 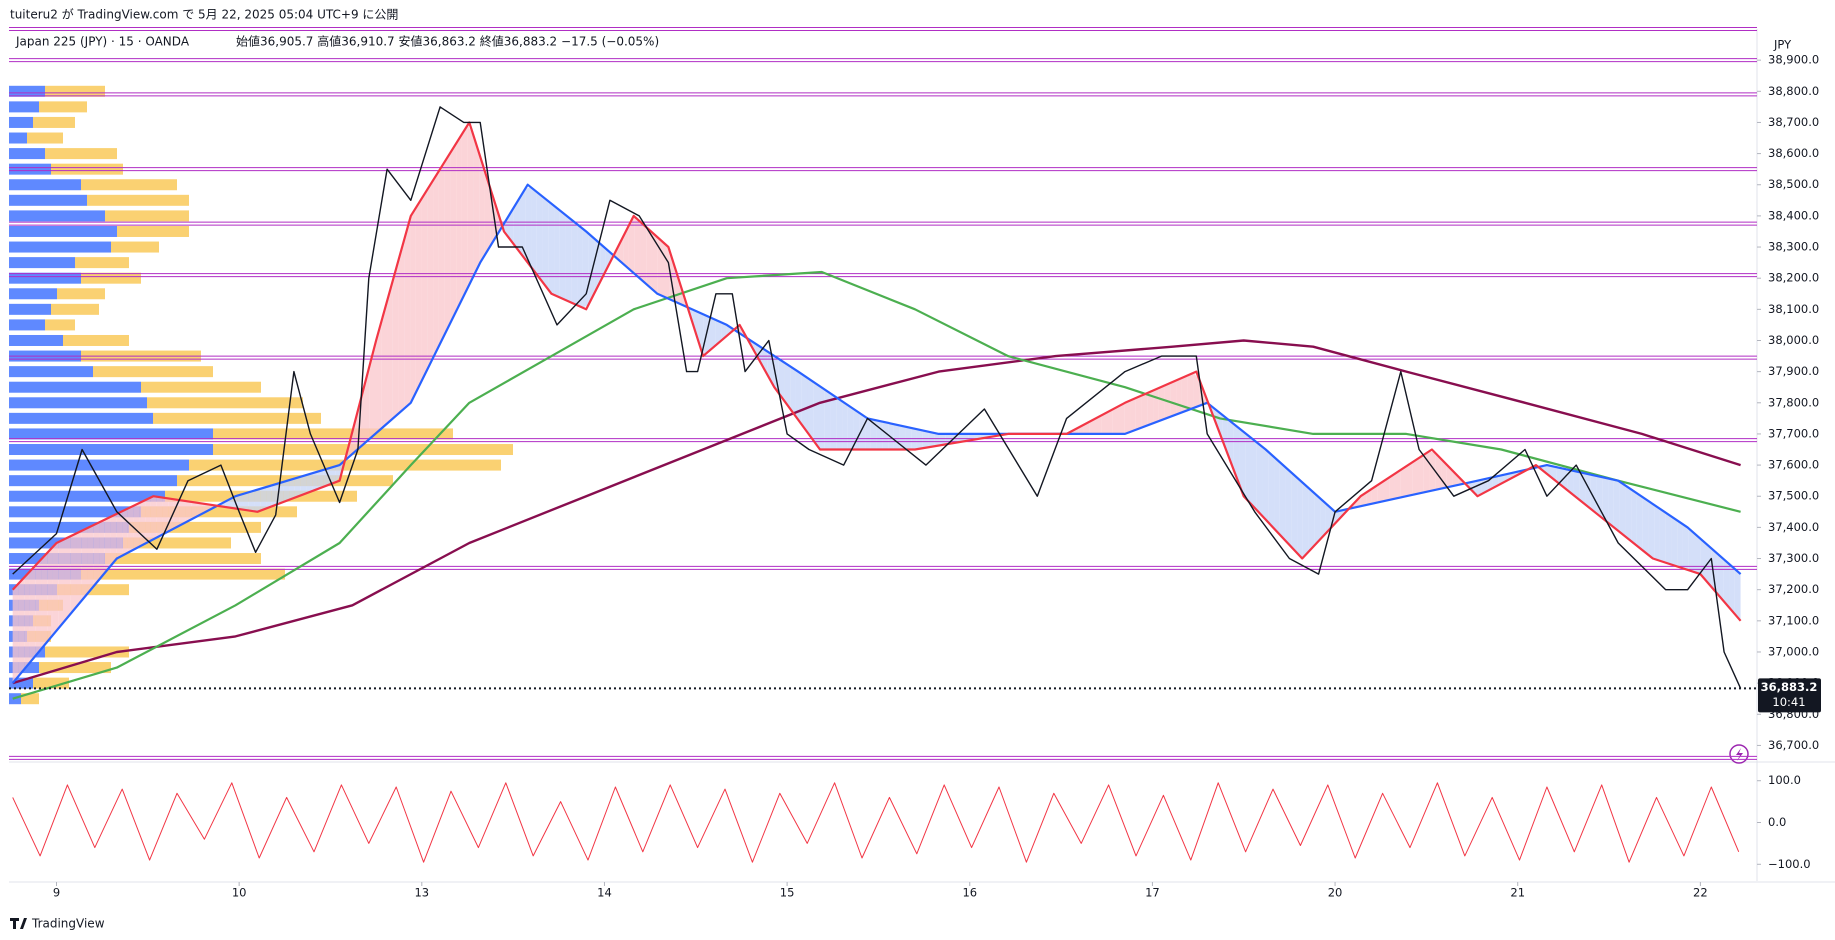 What do you see at coordinates (604, 893) in the screenshot?
I see `x-tick-label: 14` at bounding box center [604, 893].